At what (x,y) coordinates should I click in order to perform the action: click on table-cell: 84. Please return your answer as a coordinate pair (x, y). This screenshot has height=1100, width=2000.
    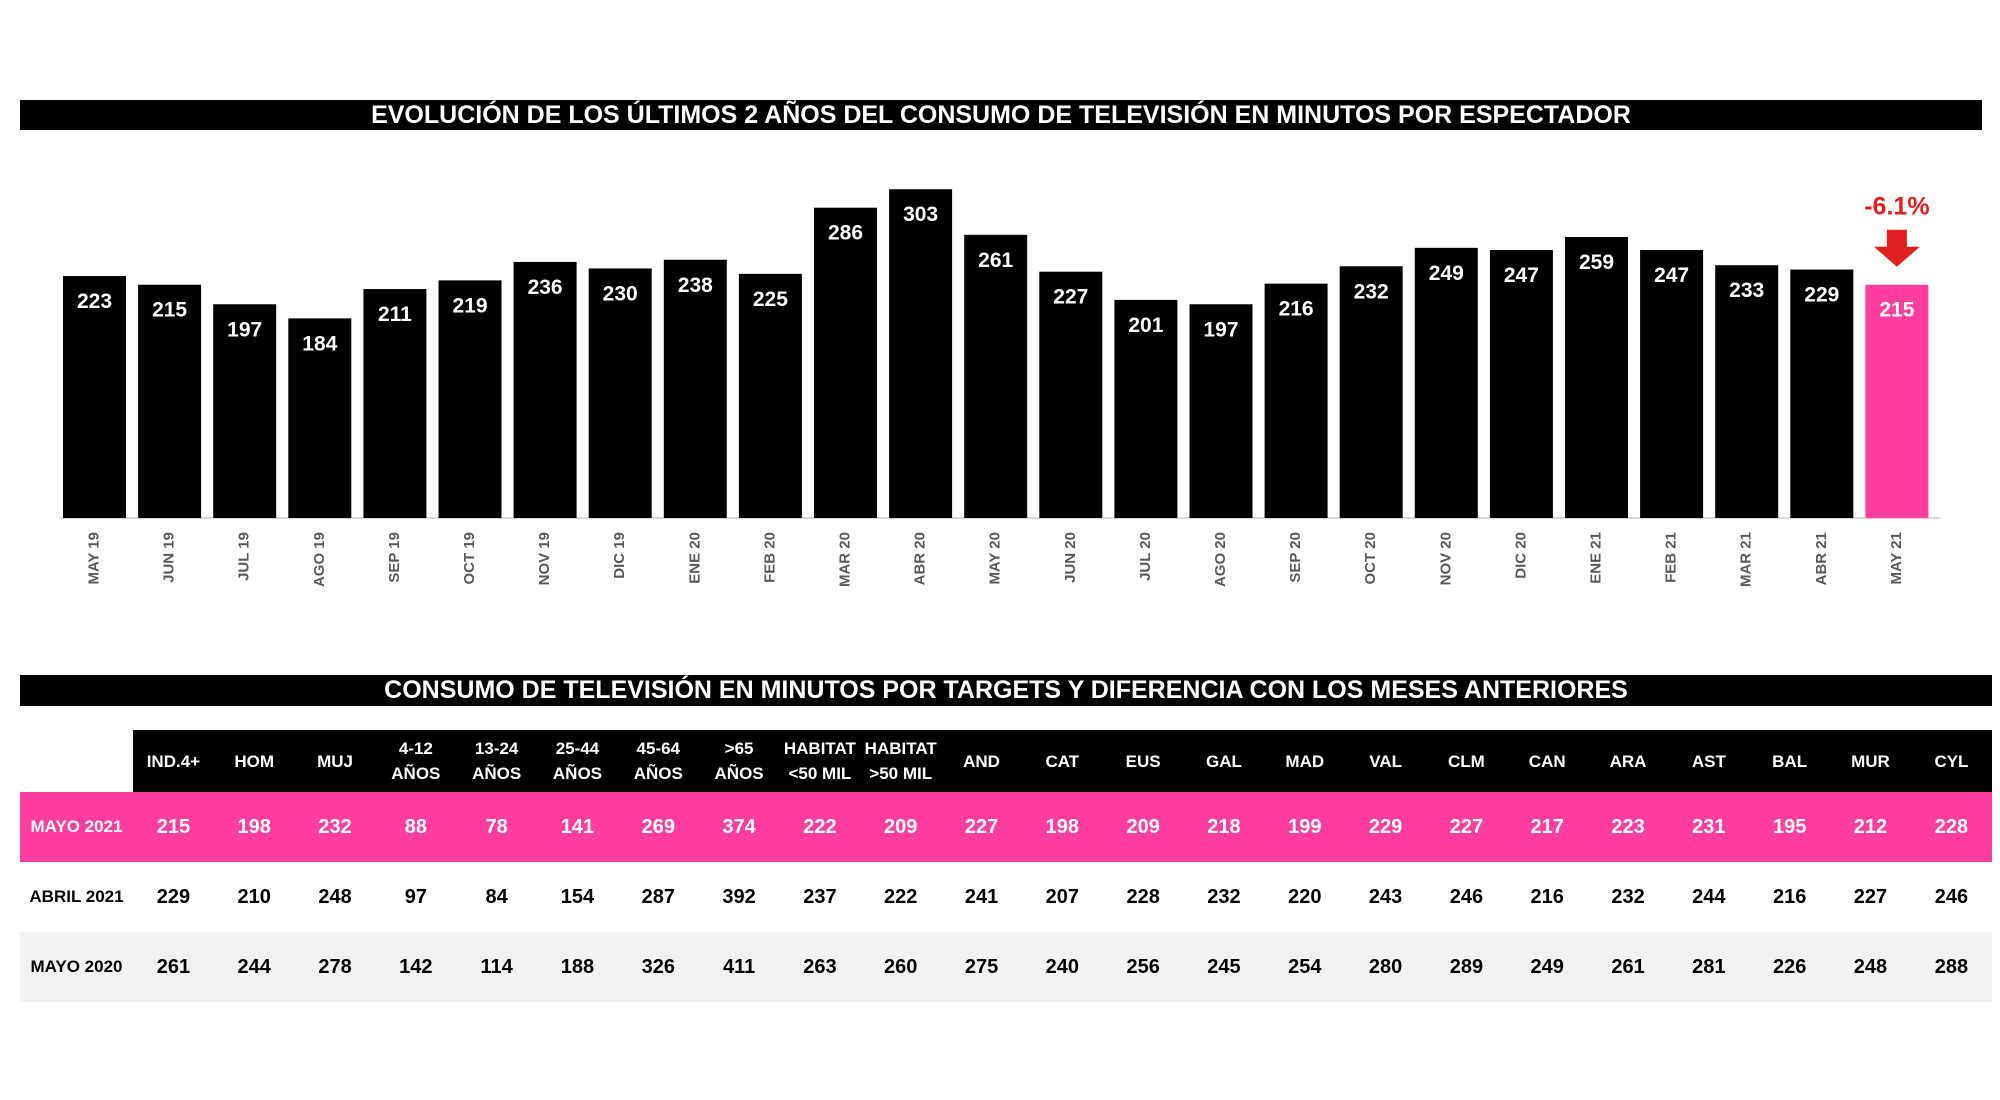
    Looking at the image, I should click on (496, 896).